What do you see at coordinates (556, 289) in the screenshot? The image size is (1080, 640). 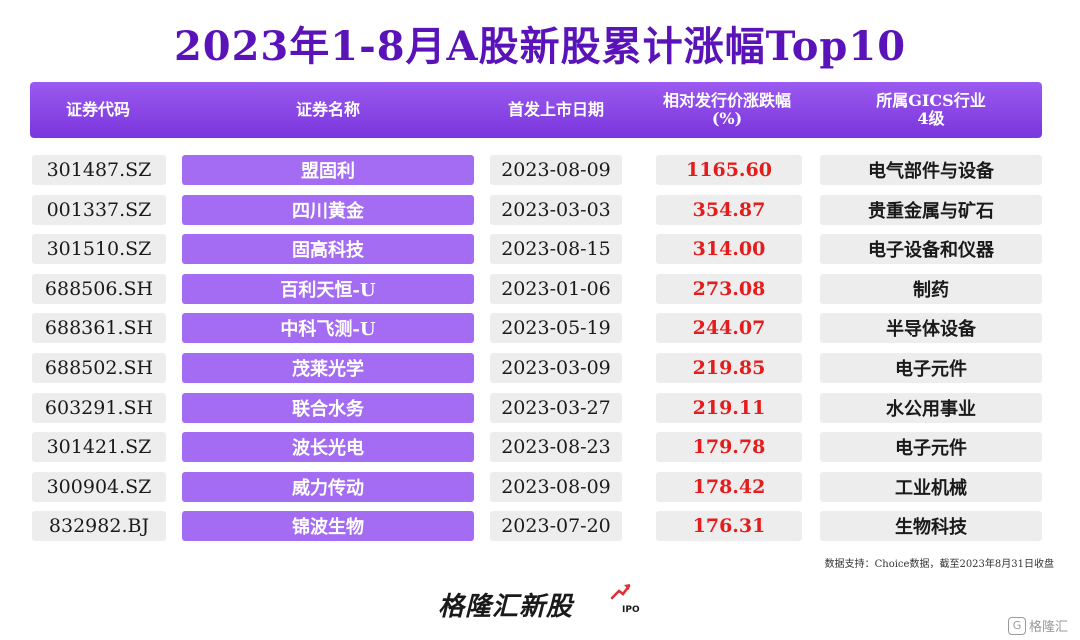 I see `cell-date: 2023-01-06` at bounding box center [556, 289].